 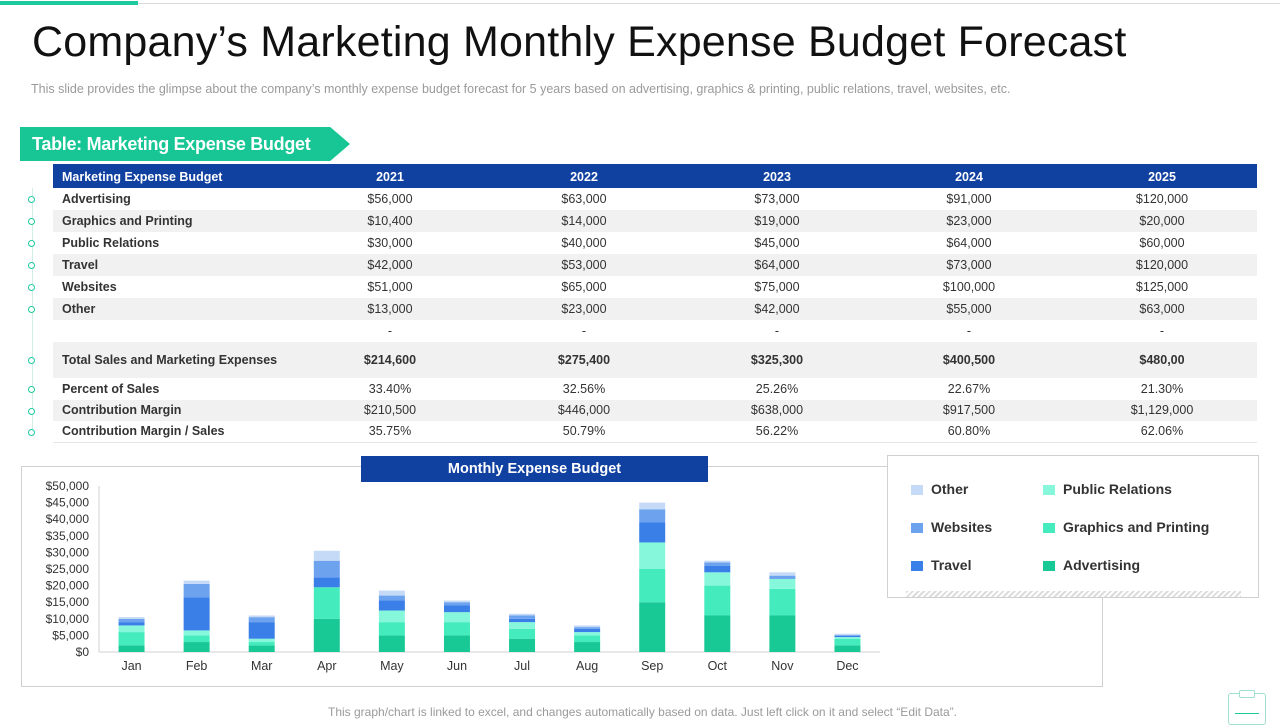 I want to click on bar-aug-travel, so click(x=587, y=630).